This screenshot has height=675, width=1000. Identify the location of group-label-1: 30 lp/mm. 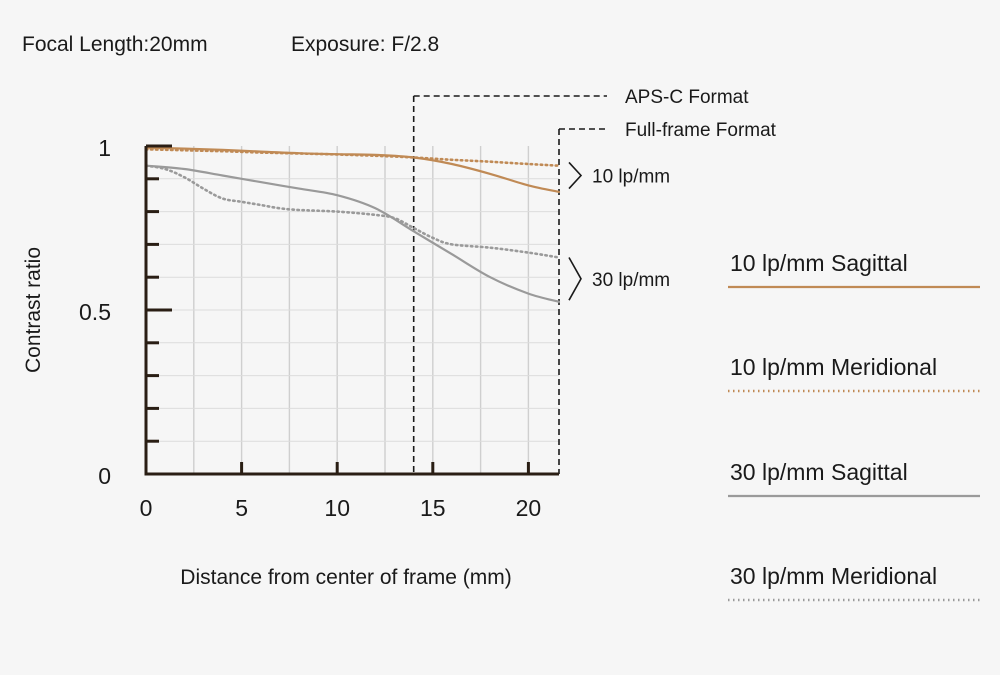
(631, 280).